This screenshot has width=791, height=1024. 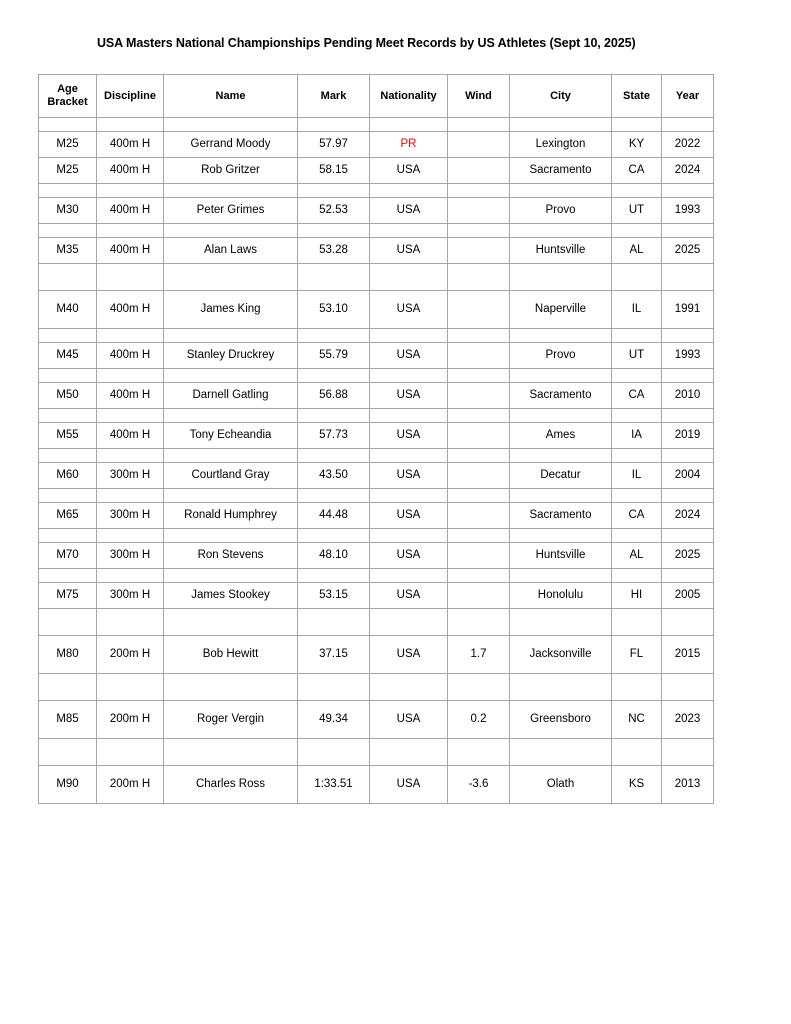 I want to click on age-bracket-cell: M80, so click(x=67, y=654).